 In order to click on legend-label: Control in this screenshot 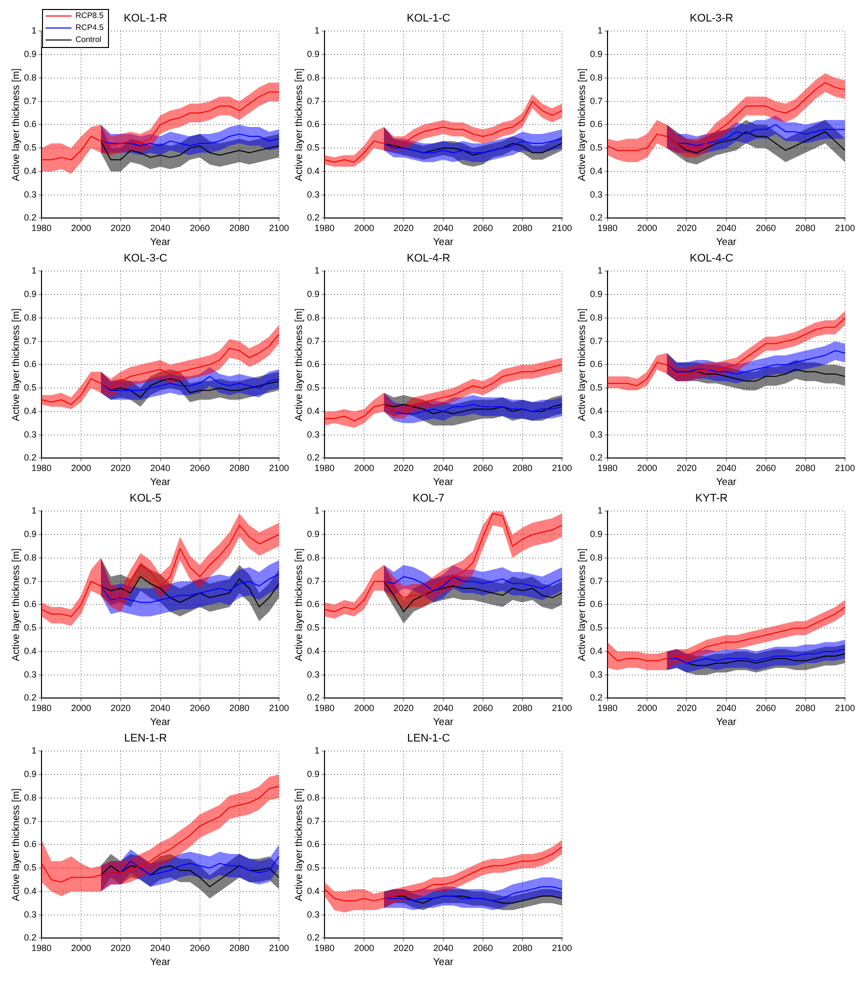, I will do `click(89, 39)`.